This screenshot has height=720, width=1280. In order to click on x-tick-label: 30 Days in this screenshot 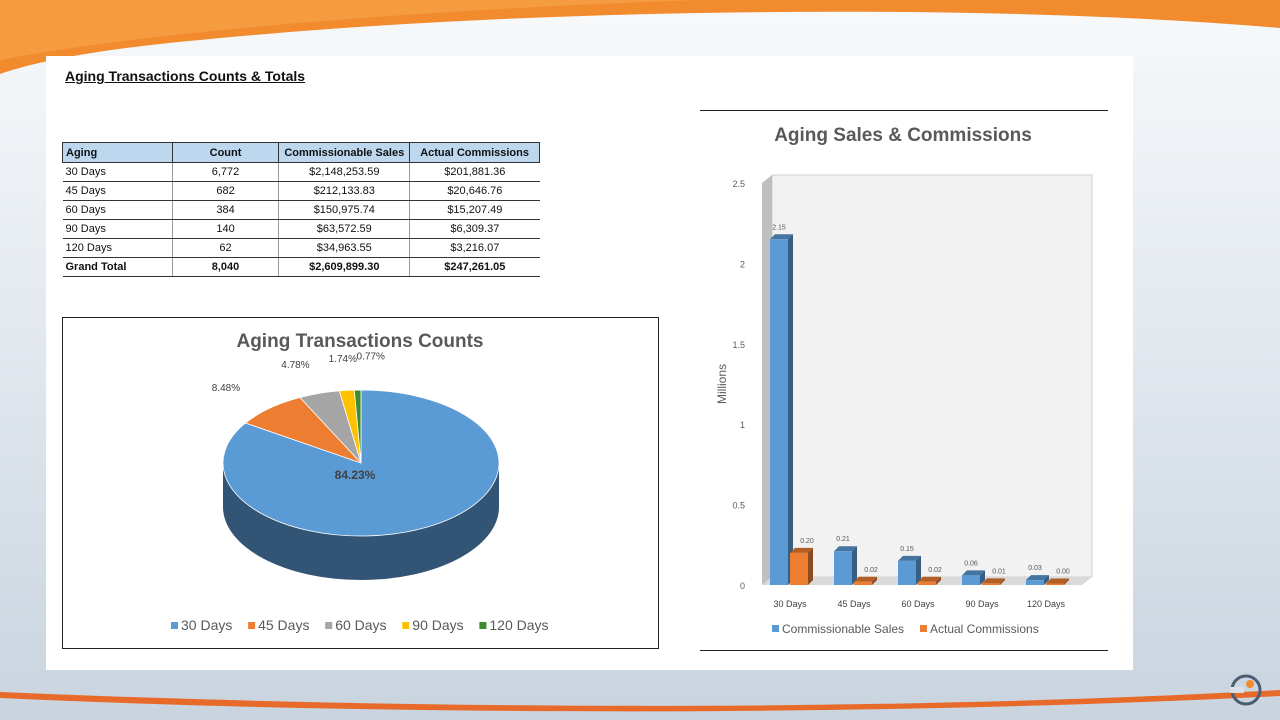, I will do `click(790, 604)`.